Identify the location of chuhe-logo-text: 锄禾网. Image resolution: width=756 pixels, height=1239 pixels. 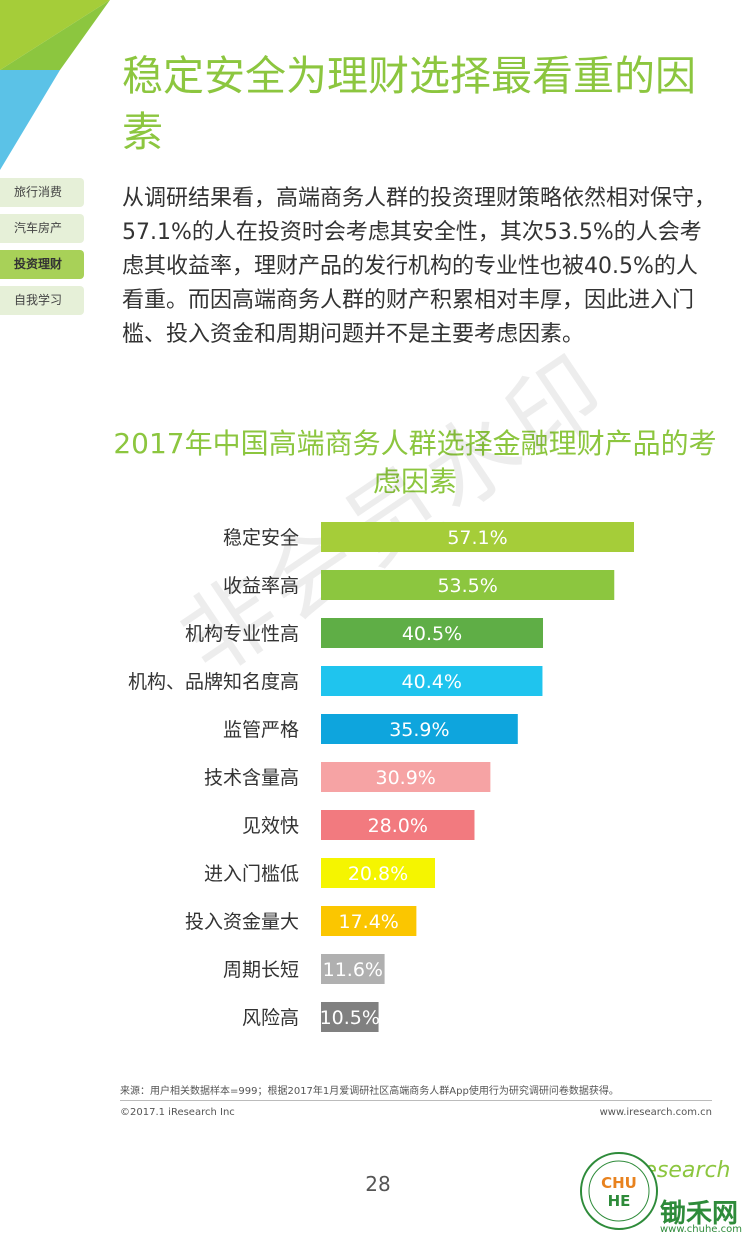
(699, 1214).